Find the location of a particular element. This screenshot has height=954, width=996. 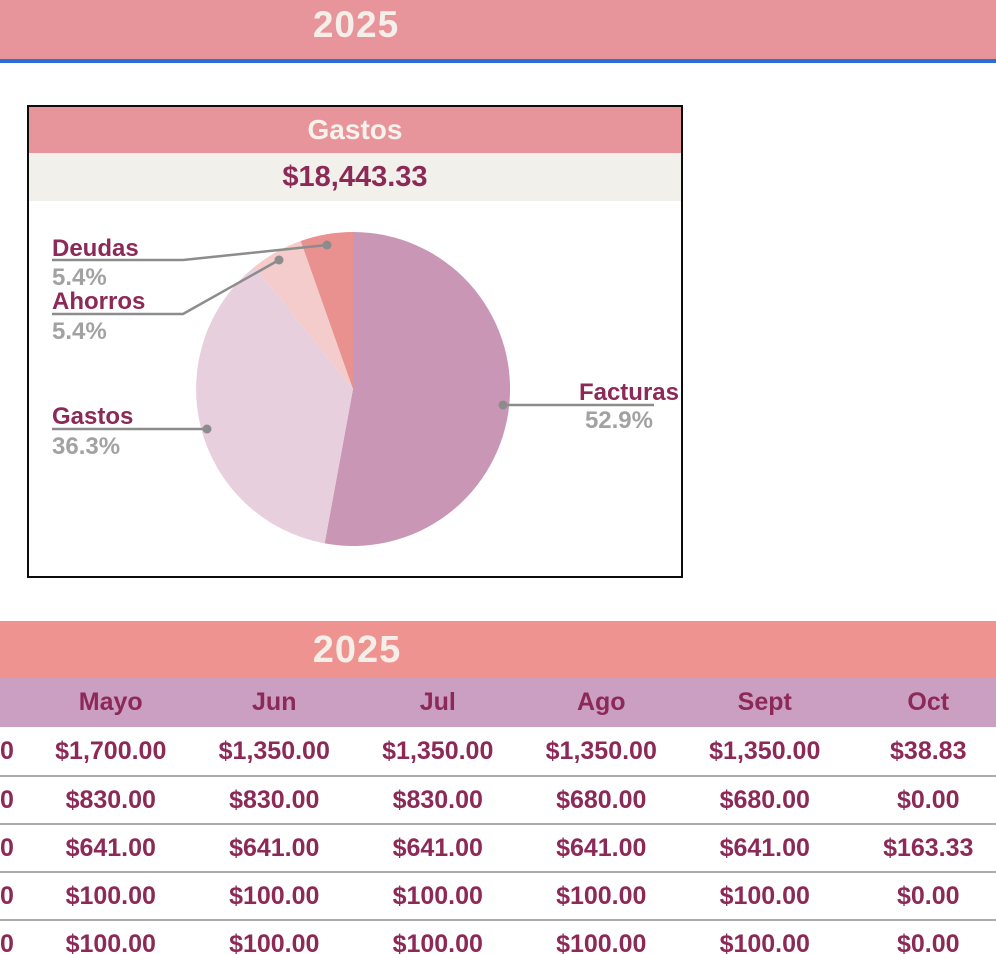

amount-cell-r1-mayo: $1,700.00 is located at coordinates (111, 750).